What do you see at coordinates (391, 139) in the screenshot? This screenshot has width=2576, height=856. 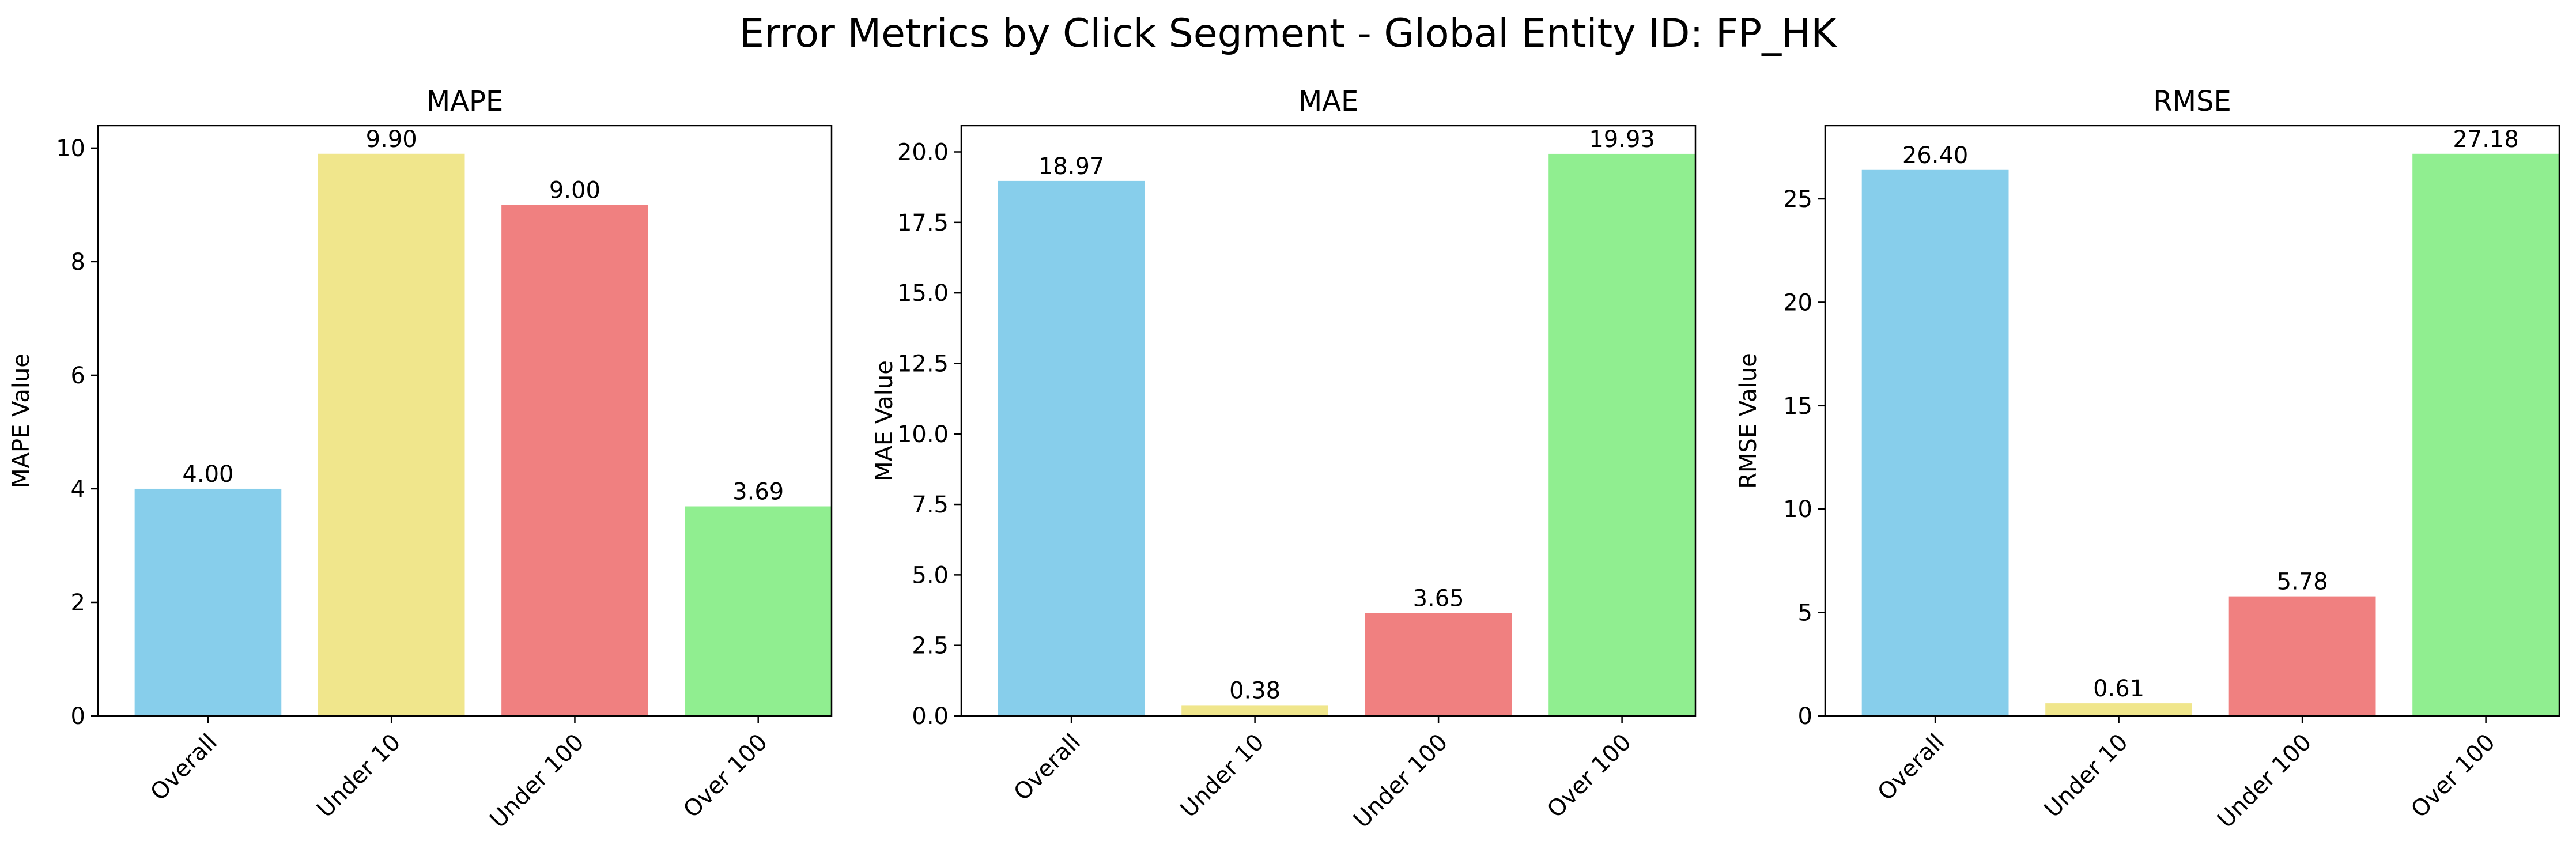 I see `mape-value-label-under-10: 9.90` at bounding box center [391, 139].